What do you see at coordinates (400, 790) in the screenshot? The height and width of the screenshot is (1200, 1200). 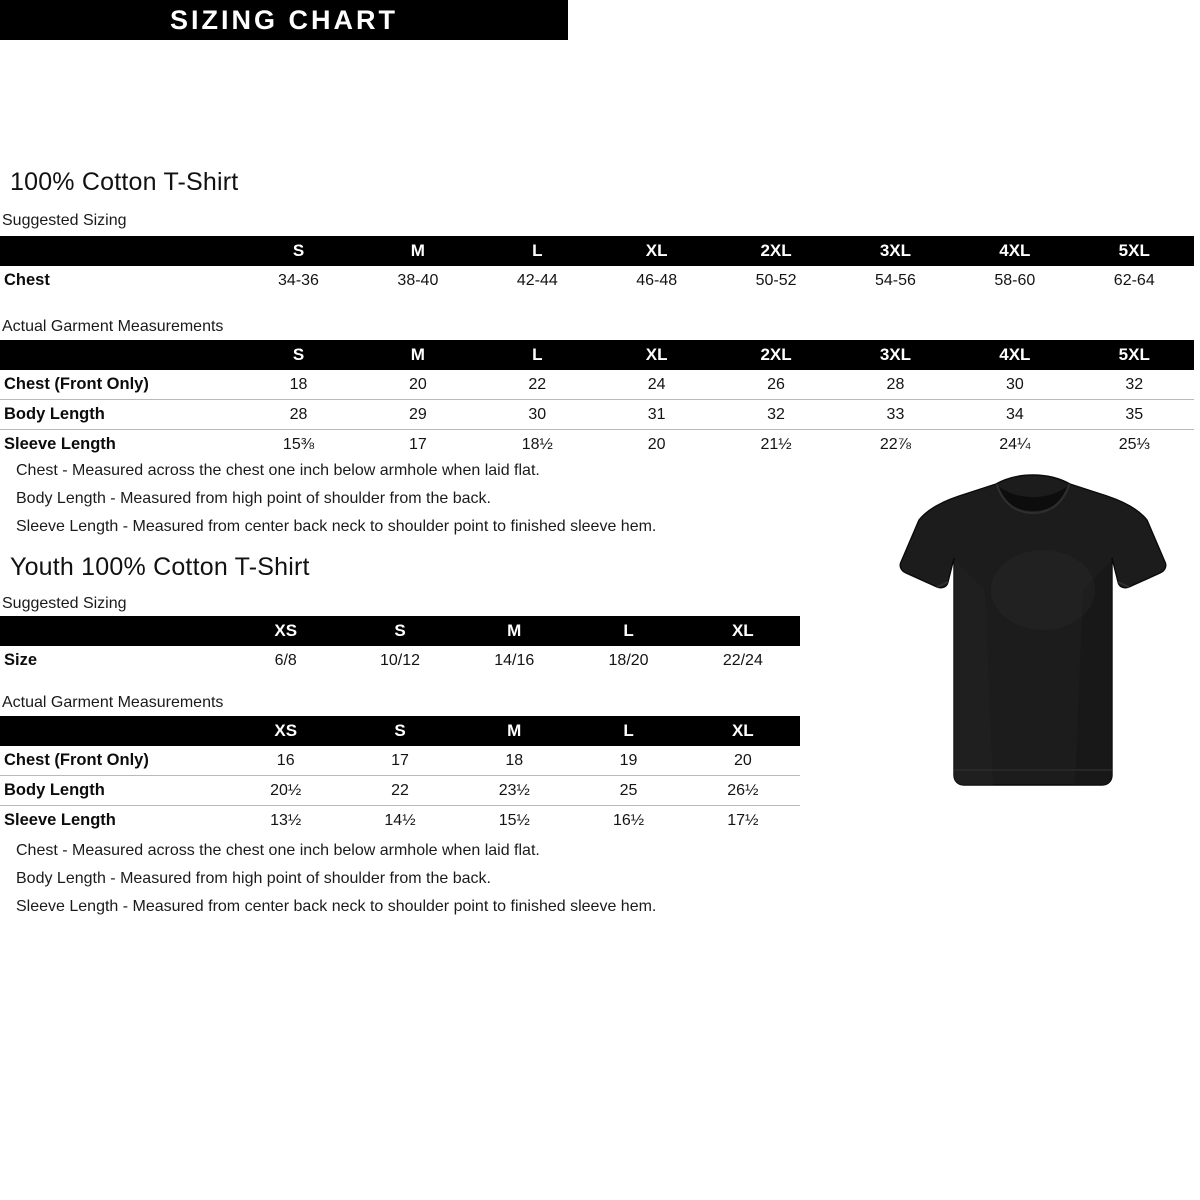 I see `cell-body-length-s: 22` at bounding box center [400, 790].